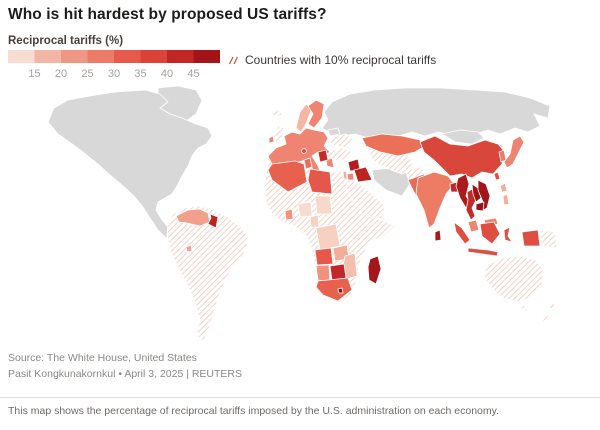  What do you see at coordinates (334, 289) in the screenshot?
I see `region-south-africa` at bounding box center [334, 289].